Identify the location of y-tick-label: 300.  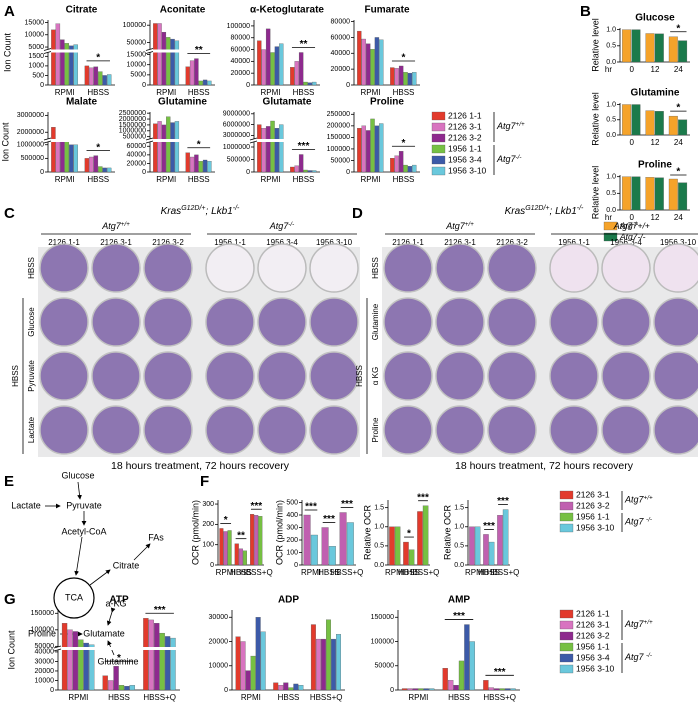
(292, 527).